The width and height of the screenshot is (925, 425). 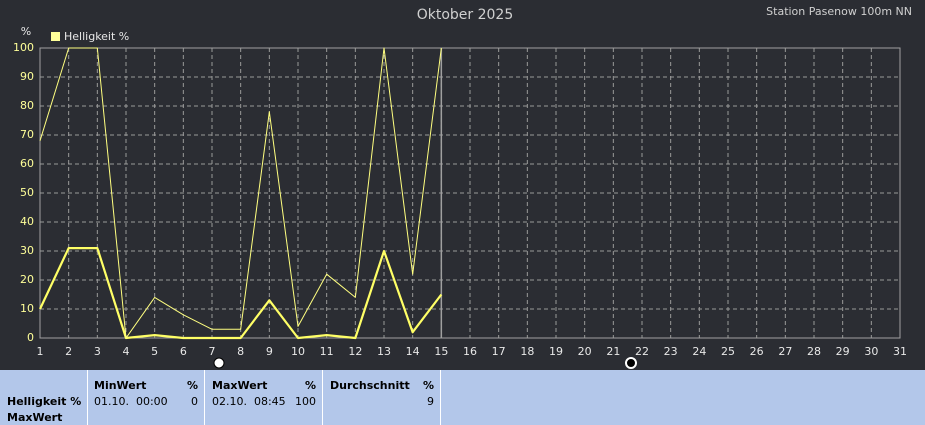 I want to click on x-tick-label: 6, so click(x=183, y=351).